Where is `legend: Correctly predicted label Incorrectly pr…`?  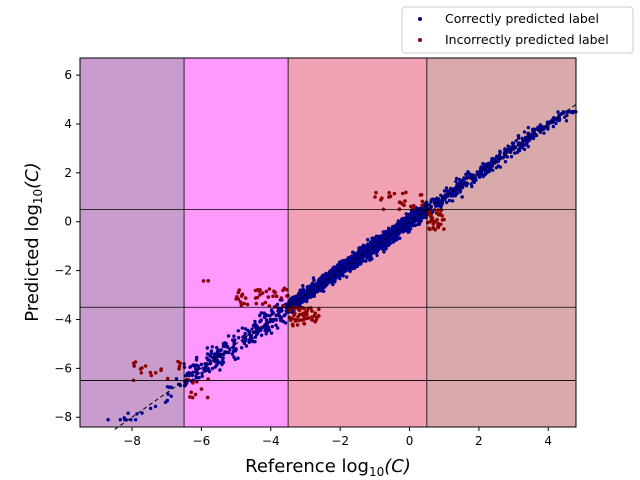 legend: Correctly predicted label Incorrectly pr… is located at coordinates (517, 30).